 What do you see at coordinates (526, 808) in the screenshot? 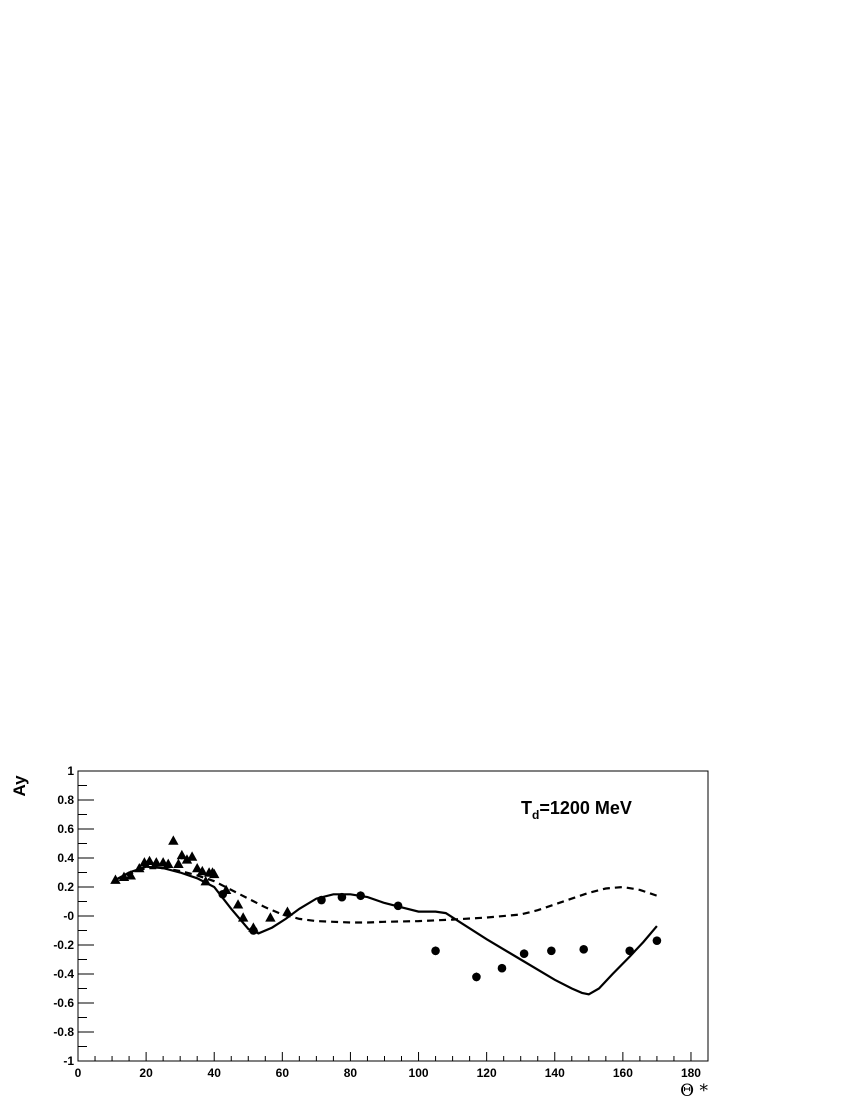
I see `energy-annotation-main: T` at bounding box center [526, 808].